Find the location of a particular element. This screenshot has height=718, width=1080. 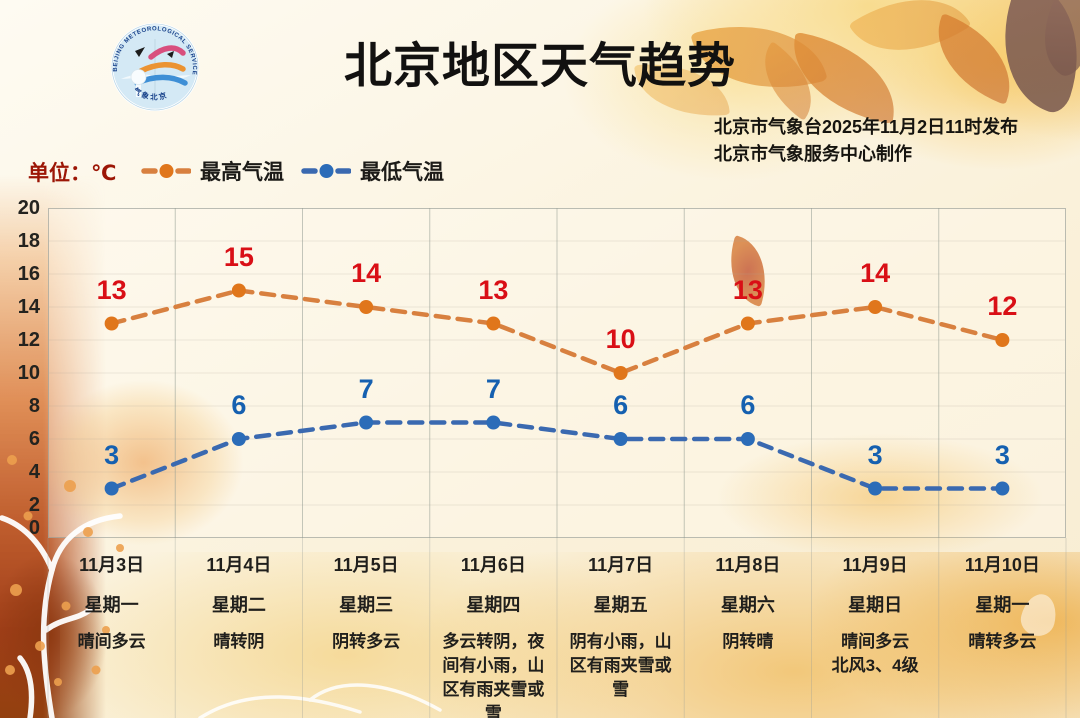

weather-label: 晴转多云 is located at coordinates (1002, 641).